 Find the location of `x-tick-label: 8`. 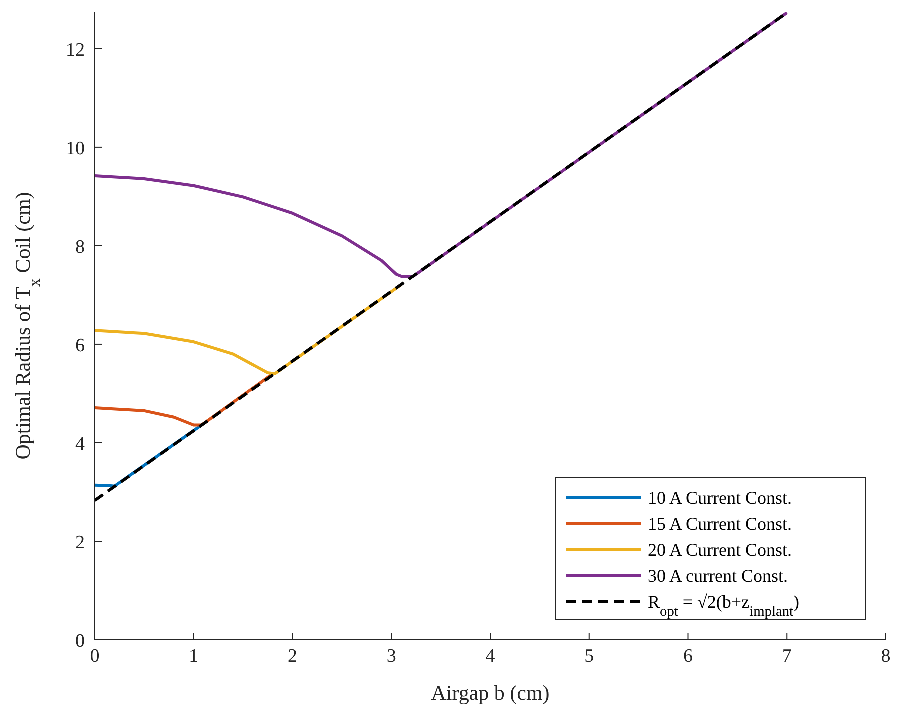

x-tick-label: 8 is located at coordinates (886, 656).